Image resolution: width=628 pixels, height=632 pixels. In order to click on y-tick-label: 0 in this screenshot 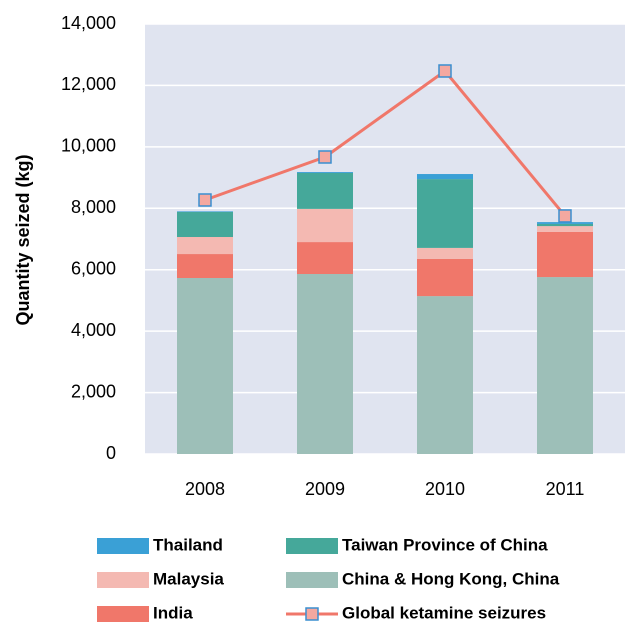, I will do `click(111, 453)`.